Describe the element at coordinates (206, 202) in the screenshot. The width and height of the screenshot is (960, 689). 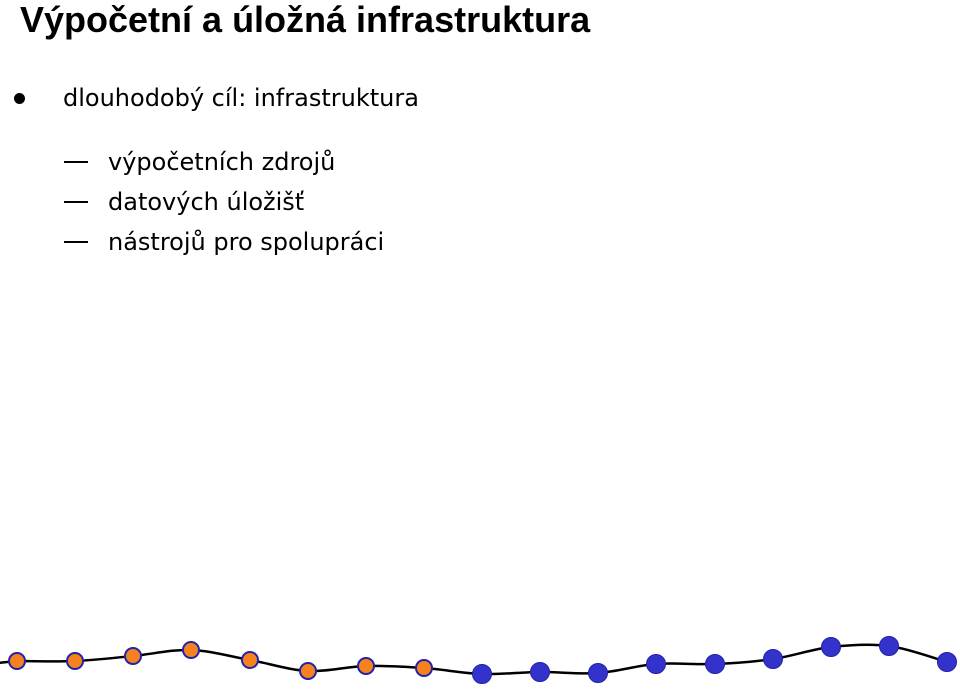
I see `sub-bullet-text: datových úložišť` at that location.